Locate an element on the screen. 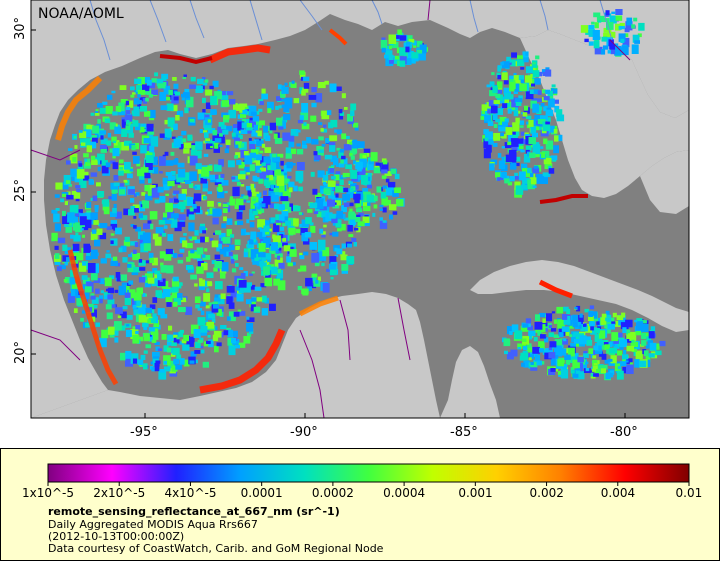 Image resolution: width=720 pixels, height=561 pixels. colorbar-tick-label: 0.01 is located at coordinates (689, 493).